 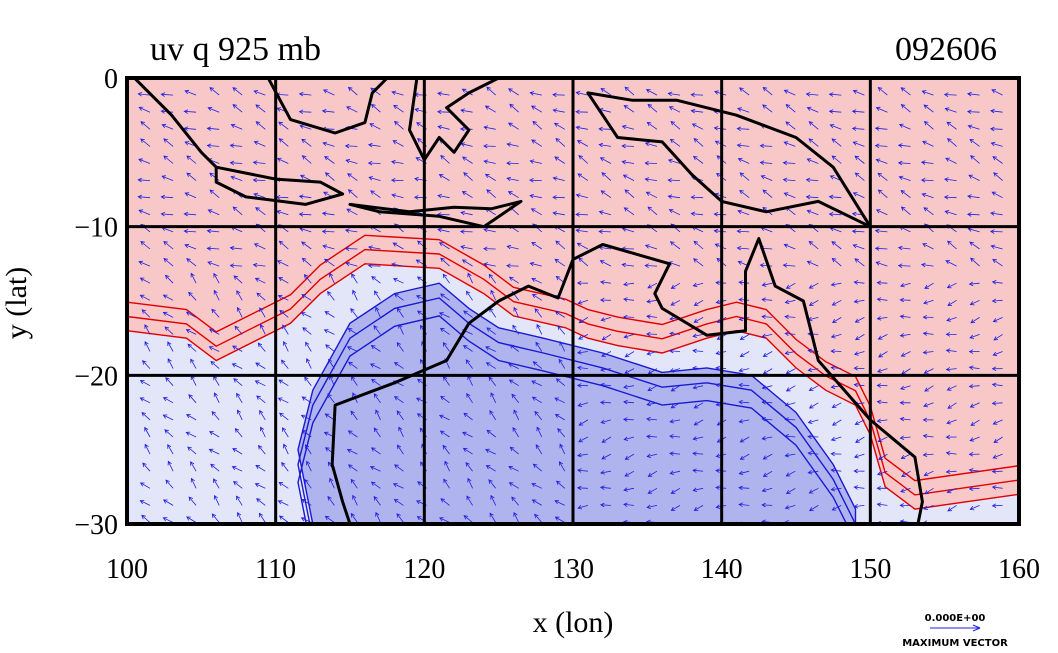 What do you see at coordinates (722, 569) in the screenshot?
I see `x-tick-label: 140` at bounding box center [722, 569].